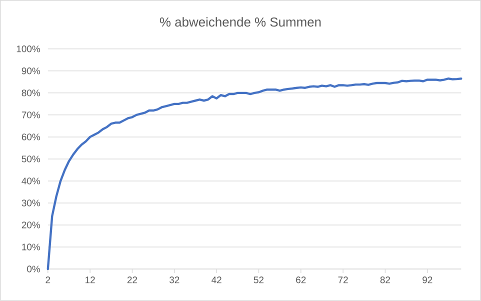  I want to click on chart-title: % abweichende % Summen, so click(240, 22).